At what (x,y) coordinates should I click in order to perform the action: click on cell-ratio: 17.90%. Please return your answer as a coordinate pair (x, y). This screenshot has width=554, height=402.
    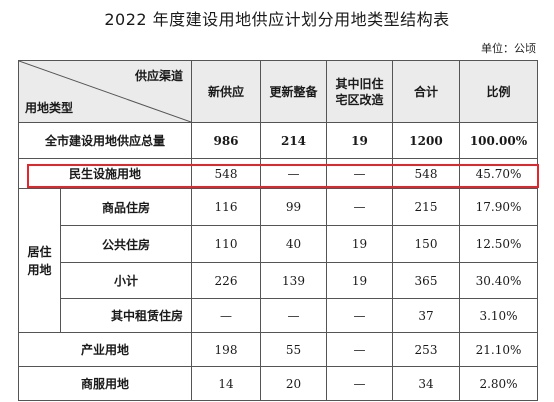
    Looking at the image, I should click on (498, 207).